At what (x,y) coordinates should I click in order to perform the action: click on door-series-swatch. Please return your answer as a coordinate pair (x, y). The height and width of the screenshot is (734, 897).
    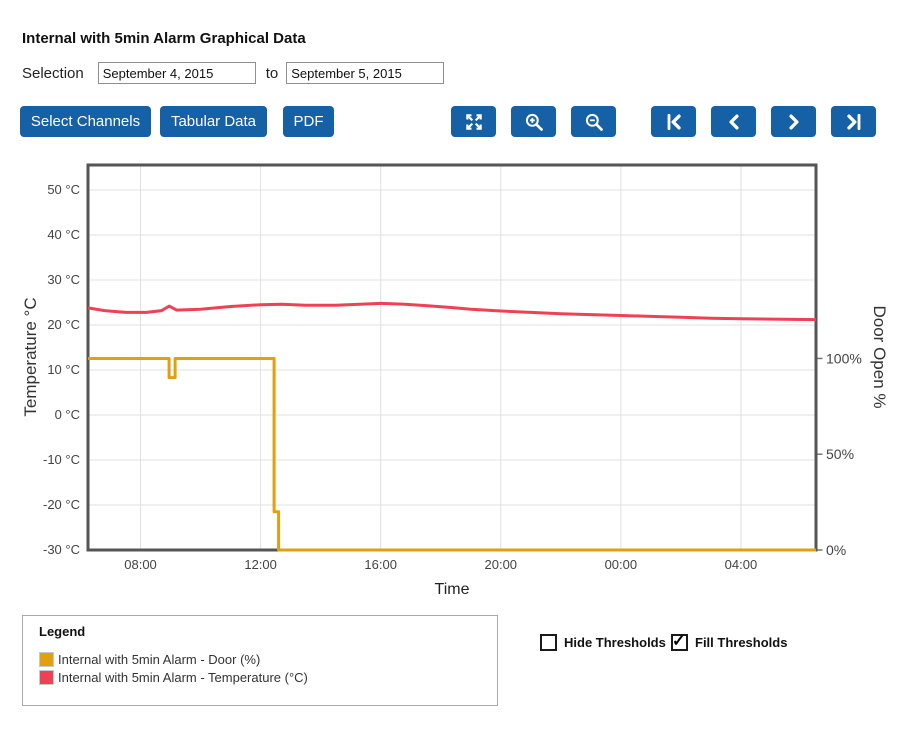
    Looking at the image, I should click on (46, 659).